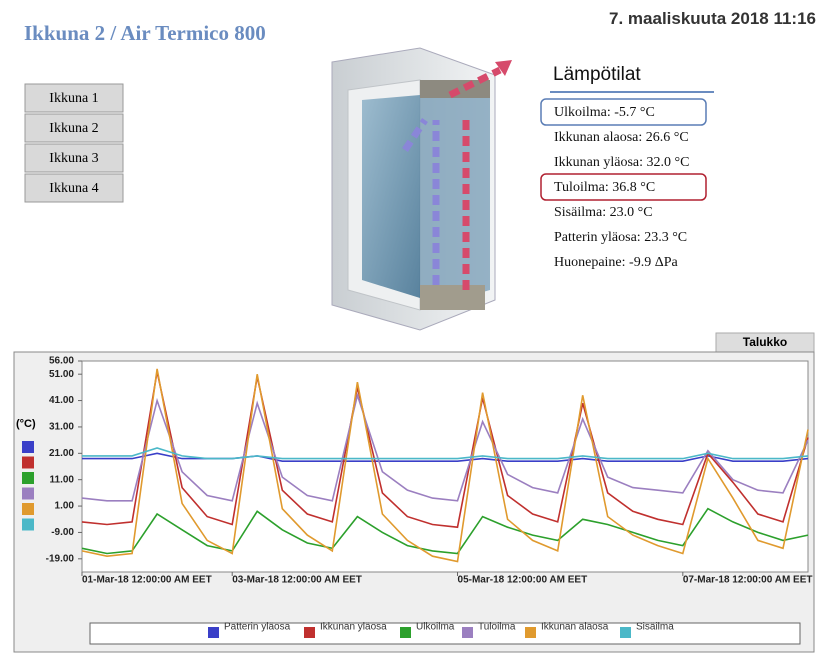 This screenshot has width=826, height=662. What do you see at coordinates (575, 627) in the screenshot?
I see `legend-label: Ikkunan alaosa` at bounding box center [575, 627].